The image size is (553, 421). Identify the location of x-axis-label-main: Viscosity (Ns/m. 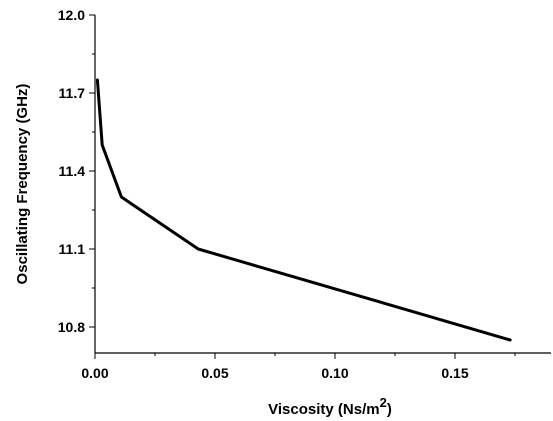
(323, 409).